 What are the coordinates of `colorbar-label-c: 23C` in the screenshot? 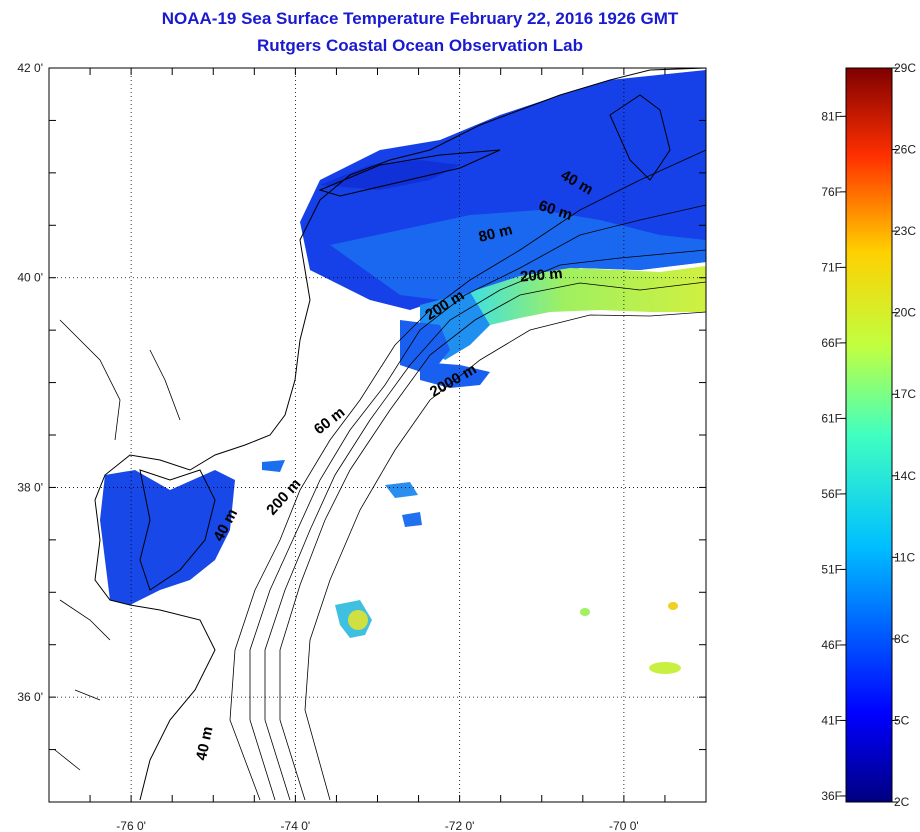 It's located at (905, 231).